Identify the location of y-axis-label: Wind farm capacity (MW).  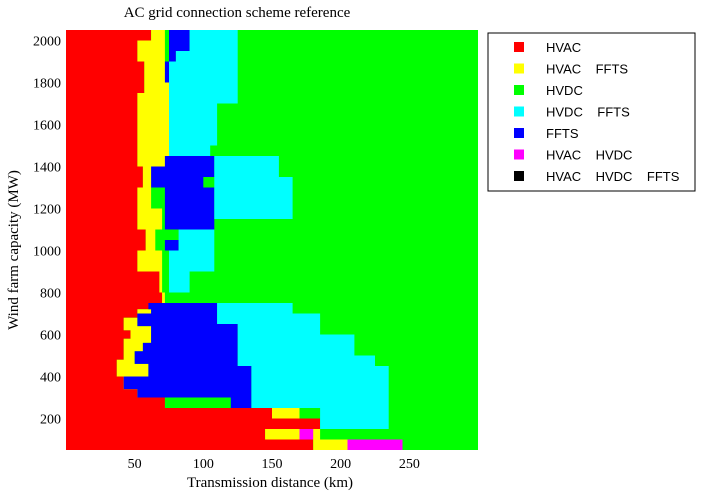
(14, 250).